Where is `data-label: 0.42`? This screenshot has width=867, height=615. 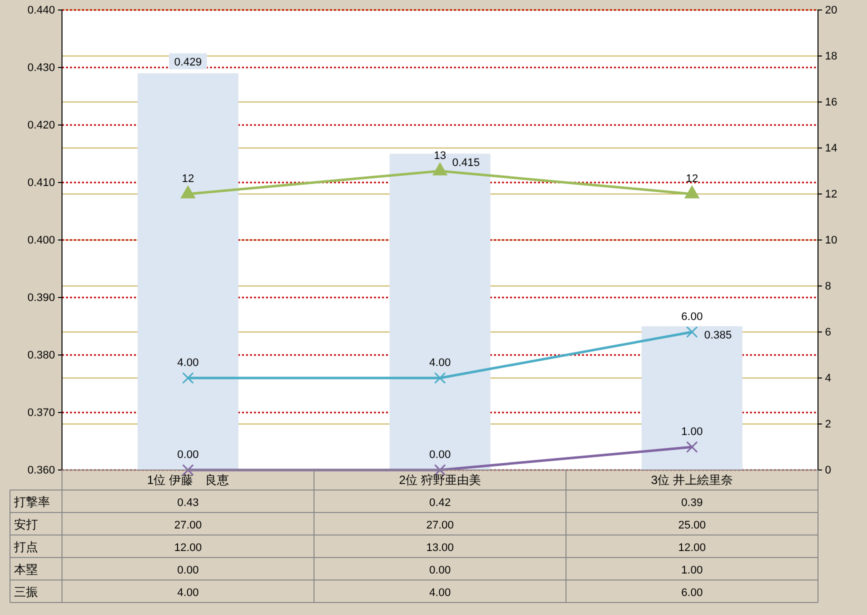
data-label: 0.42 is located at coordinates (440, 503).